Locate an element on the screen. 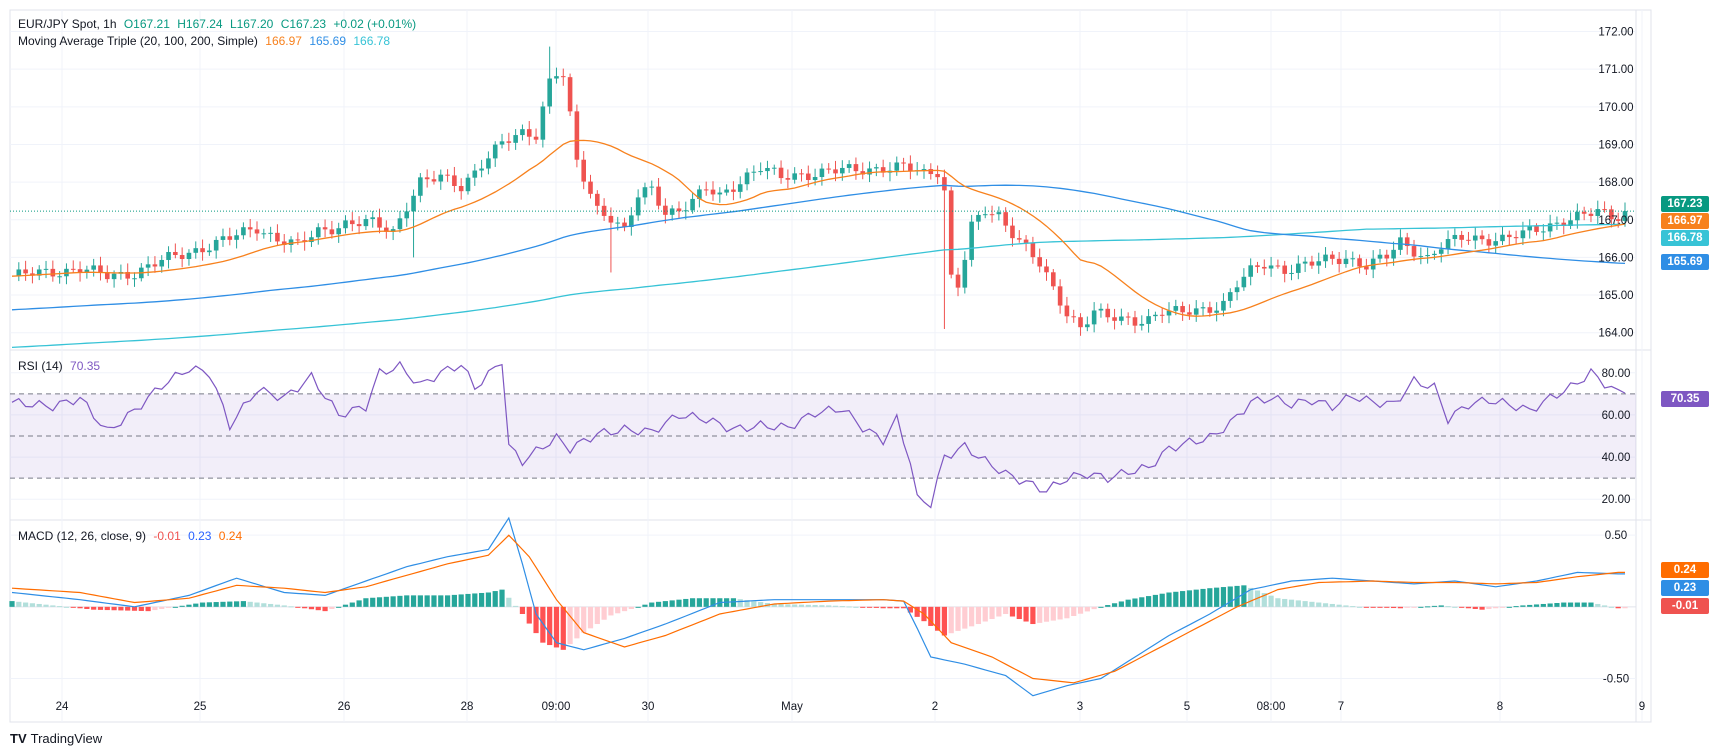 The image size is (1723, 755). axis-tick-label: 172.00 is located at coordinates (1615, 33).